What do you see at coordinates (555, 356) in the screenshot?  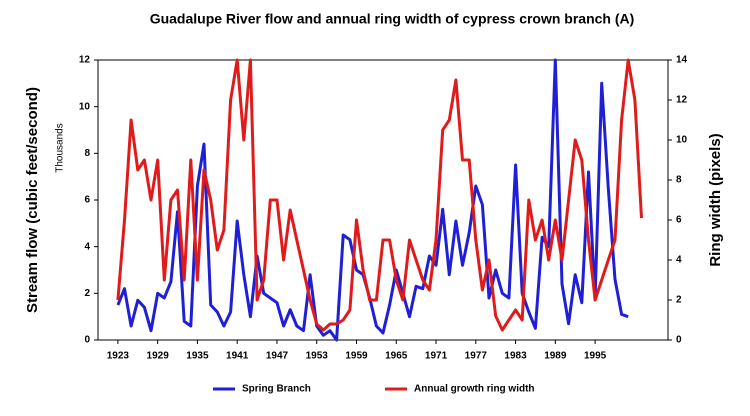 I see `x-tick-label: 1989` at bounding box center [555, 356].